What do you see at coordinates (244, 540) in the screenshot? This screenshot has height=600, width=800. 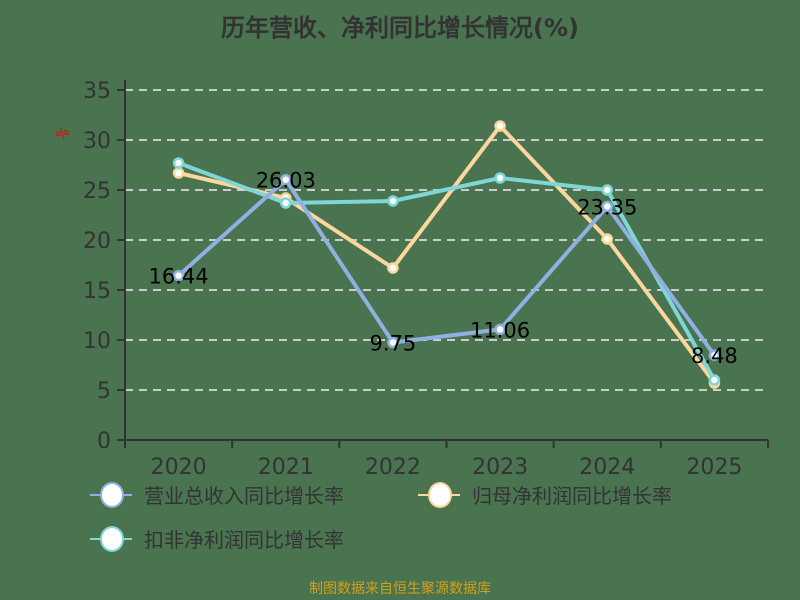 I see `legend-label: 扣非净利润同比增长率` at bounding box center [244, 540].